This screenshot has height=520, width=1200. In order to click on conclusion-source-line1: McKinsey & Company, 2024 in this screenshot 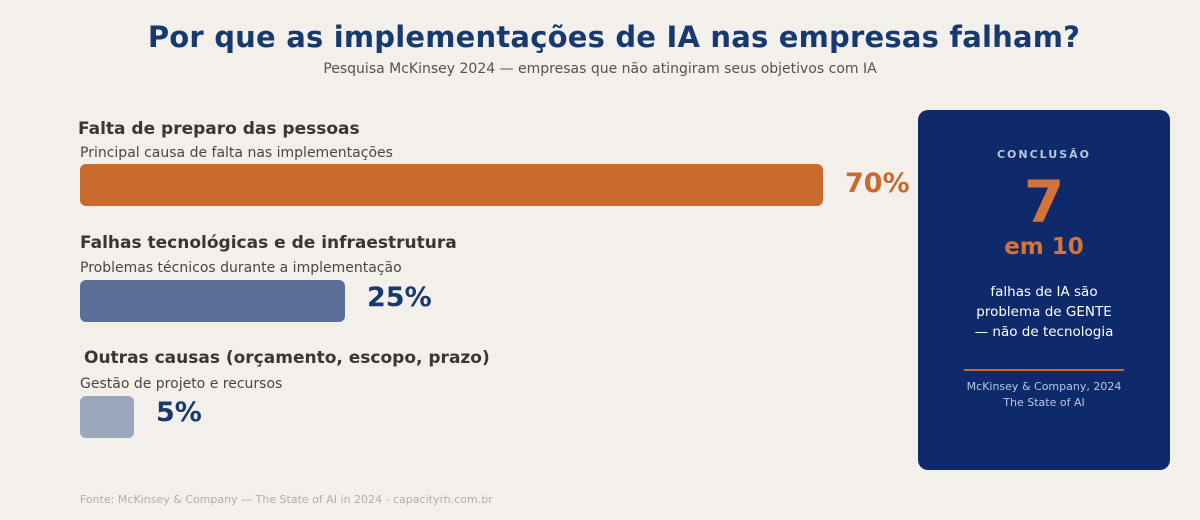, I will do `click(1044, 386)`.